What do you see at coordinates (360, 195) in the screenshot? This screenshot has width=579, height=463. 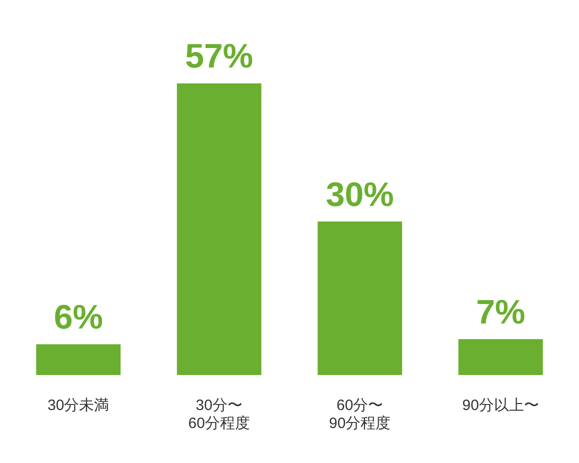 I see `data-label: 30%` at bounding box center [360, 195].